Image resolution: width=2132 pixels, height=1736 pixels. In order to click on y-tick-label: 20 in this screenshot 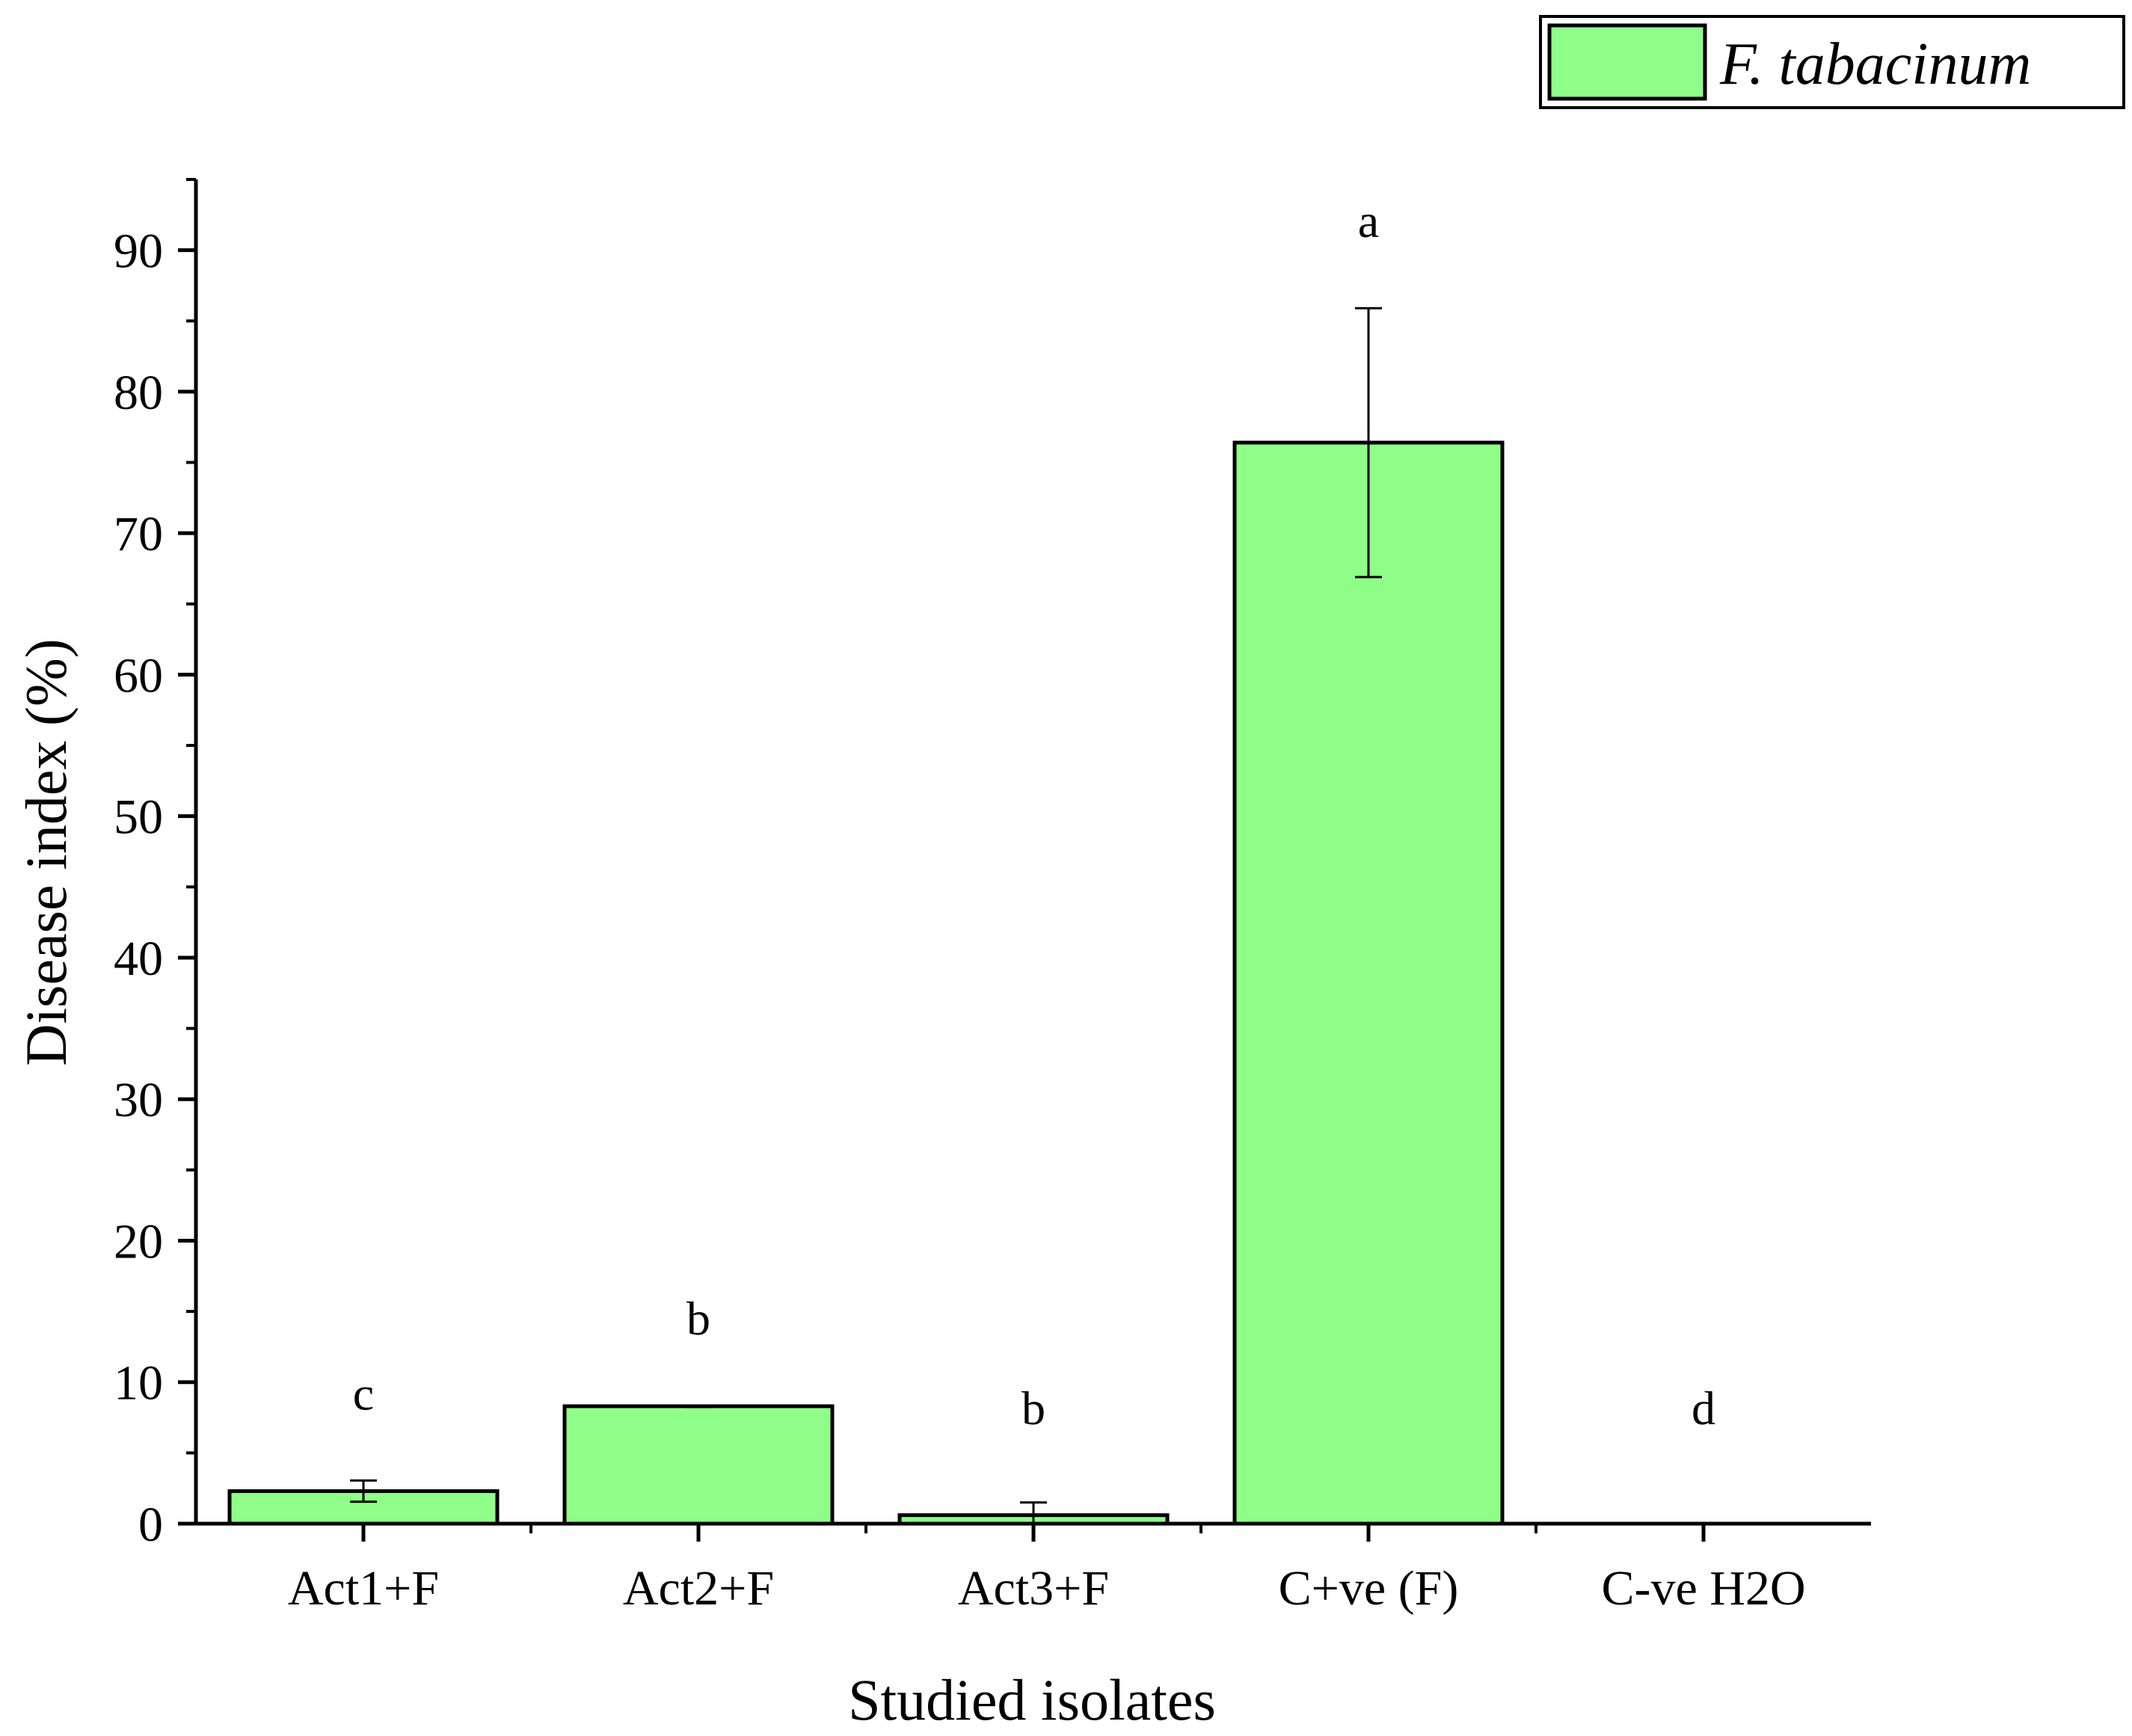, I will do `click(138, 1241)`.